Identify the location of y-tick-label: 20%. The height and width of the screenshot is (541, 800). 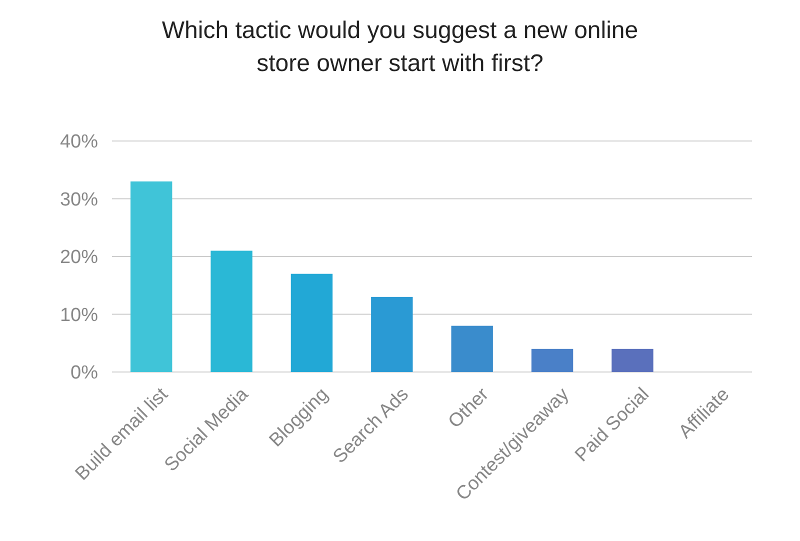
(79, 257).